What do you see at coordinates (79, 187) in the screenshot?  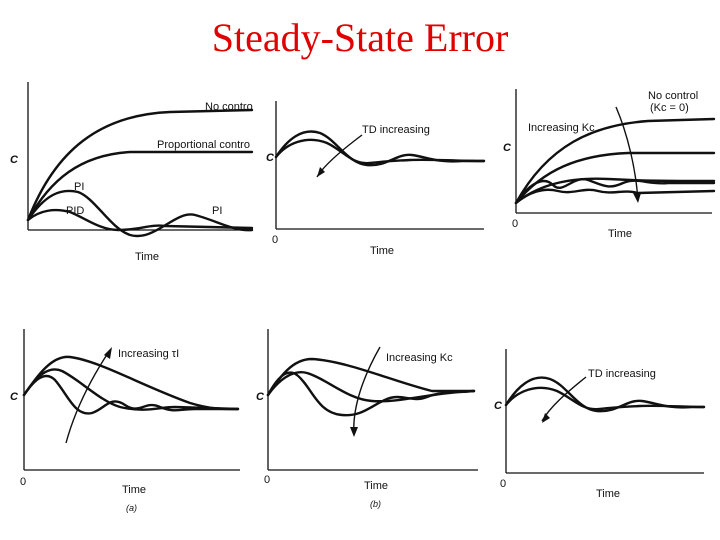 I see `pi-label: PI` at bounding box center [79, 187].